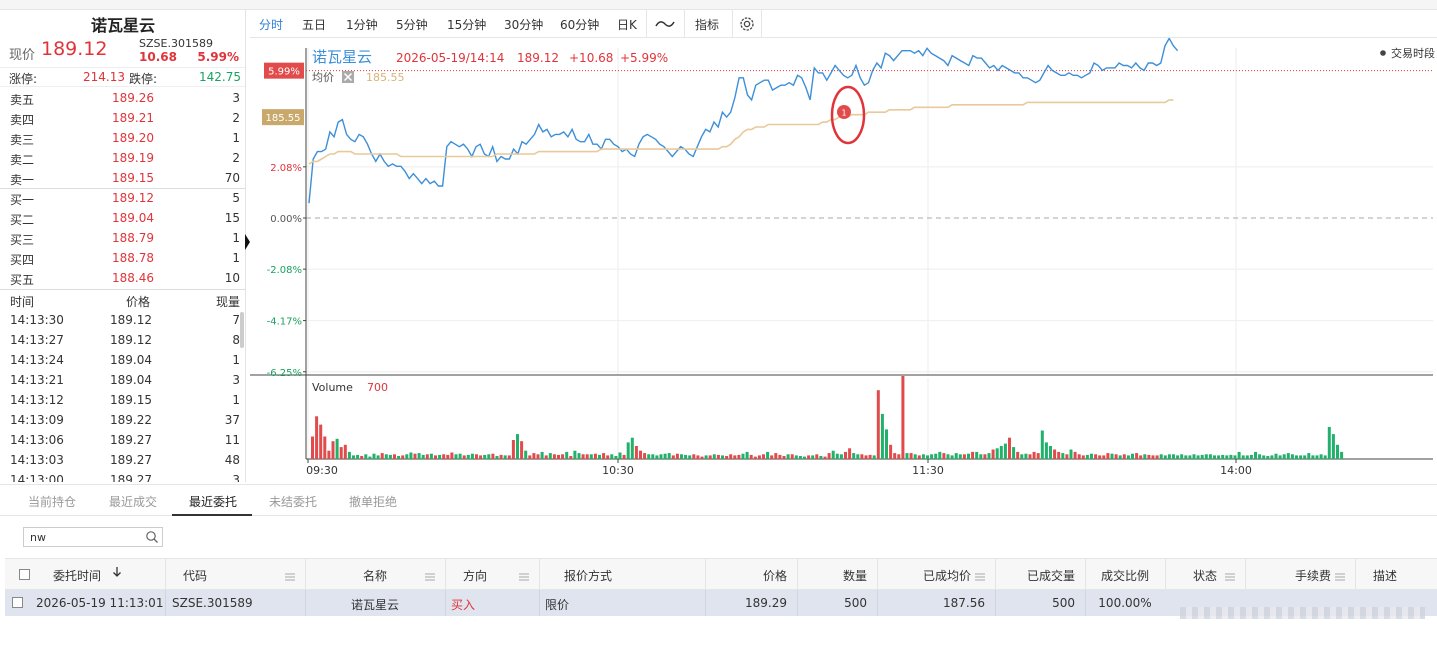  I want to click on tick-time: 14:13:00, so click(37, 477).